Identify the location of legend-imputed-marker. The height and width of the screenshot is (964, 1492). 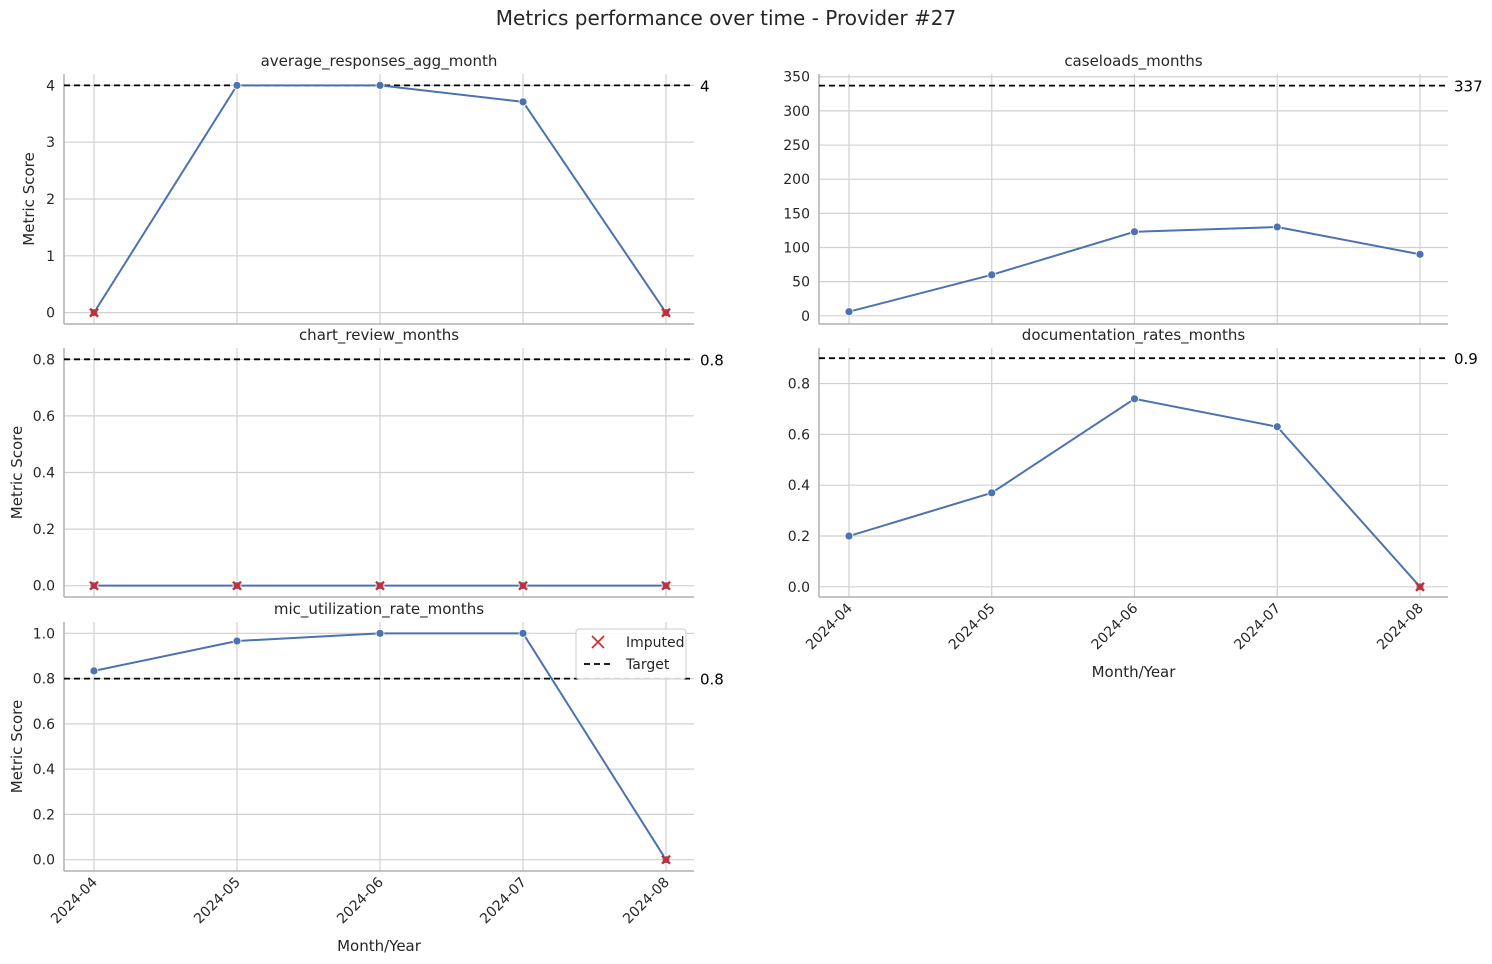
(598, 642).